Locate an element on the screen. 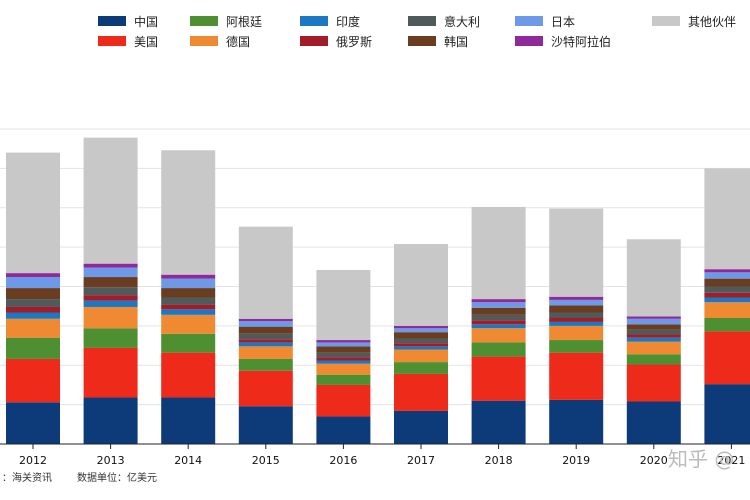 The image size is (750, 500). legend-label: 德国 is located at coordinates (238, 41).